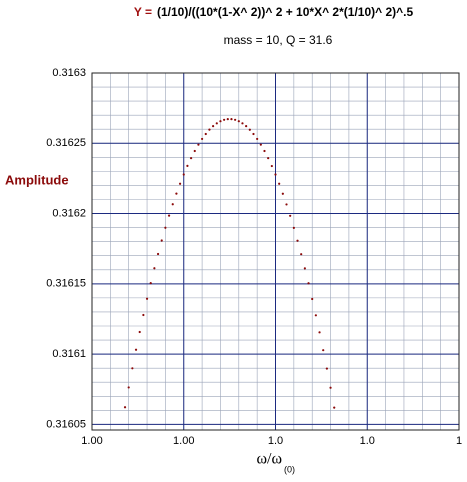 The width and height of the screenshot is (467, 482). I want to click on x-axis-label-sub: (0), so click(289, 469).